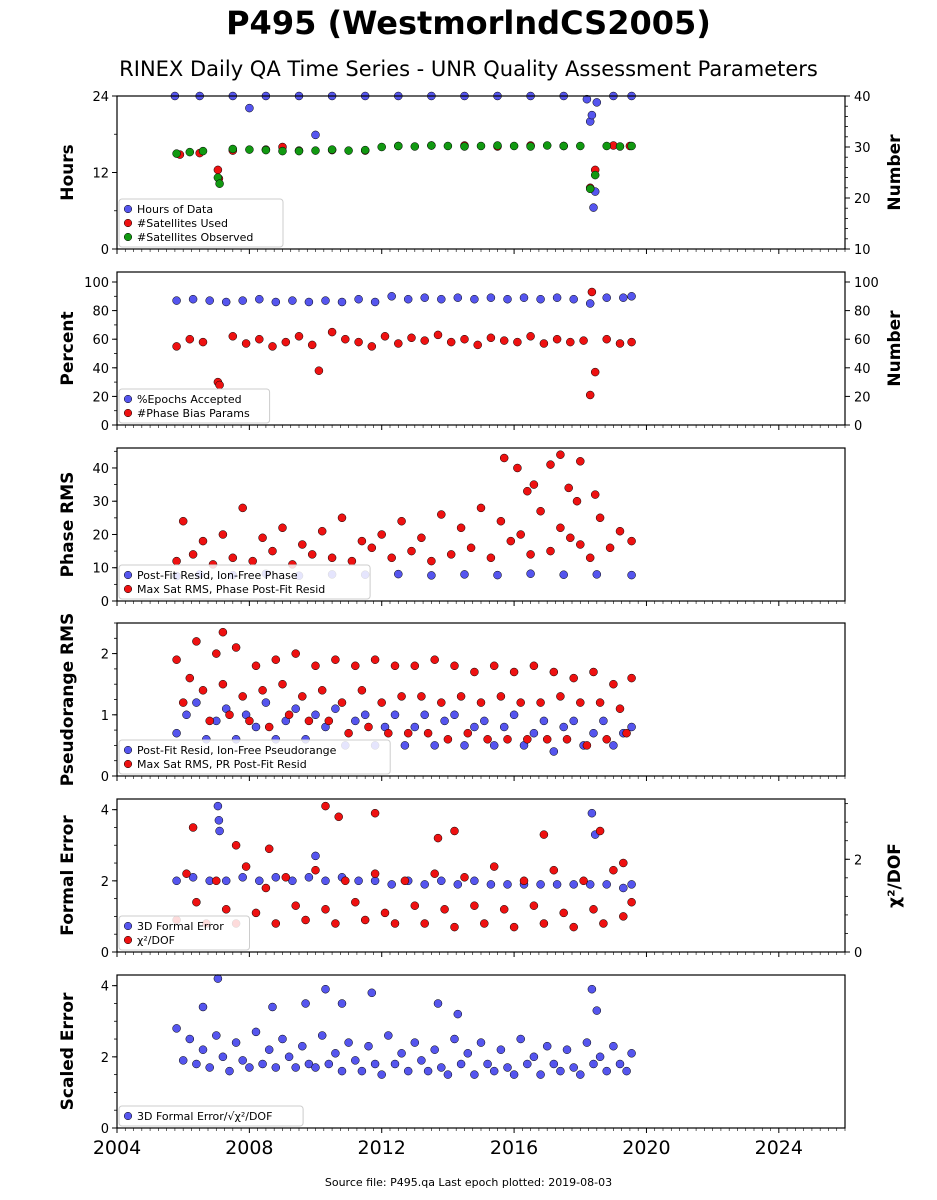 The image size is (937, 1200). I want to click on x-tick-label: 2024, so click(779, 1148).